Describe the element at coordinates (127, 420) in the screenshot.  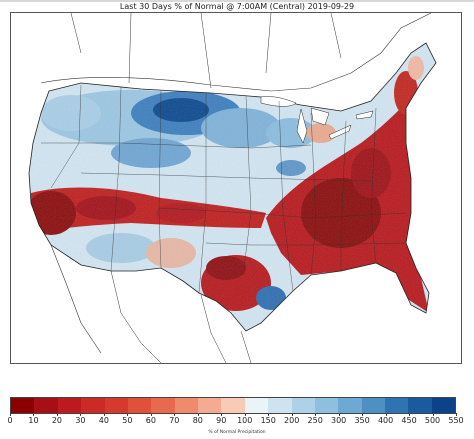
I see `colorbar-tick-label: 50` at that location.